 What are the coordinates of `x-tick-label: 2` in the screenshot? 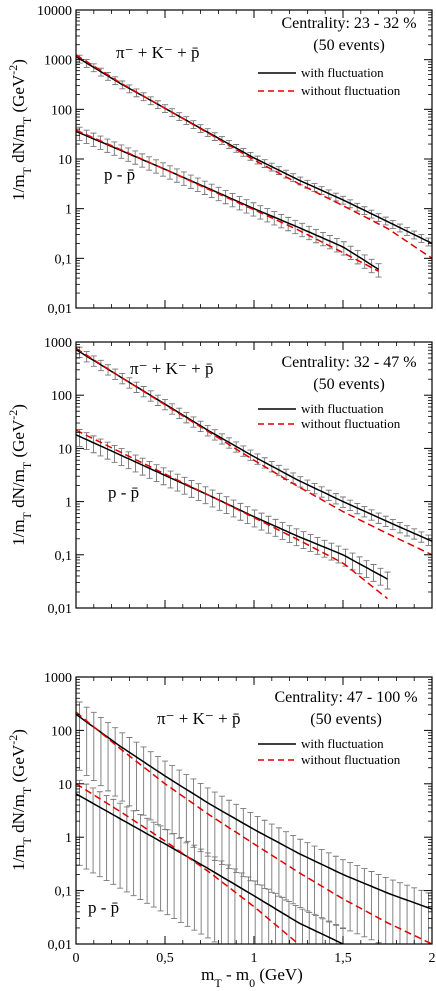 It's located at (432, 958).